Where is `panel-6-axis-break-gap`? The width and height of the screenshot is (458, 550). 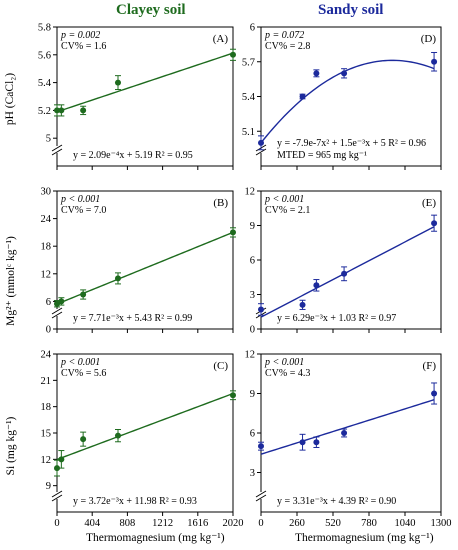
panel-6-axis-break-gap is located at coordinates (261, 495).